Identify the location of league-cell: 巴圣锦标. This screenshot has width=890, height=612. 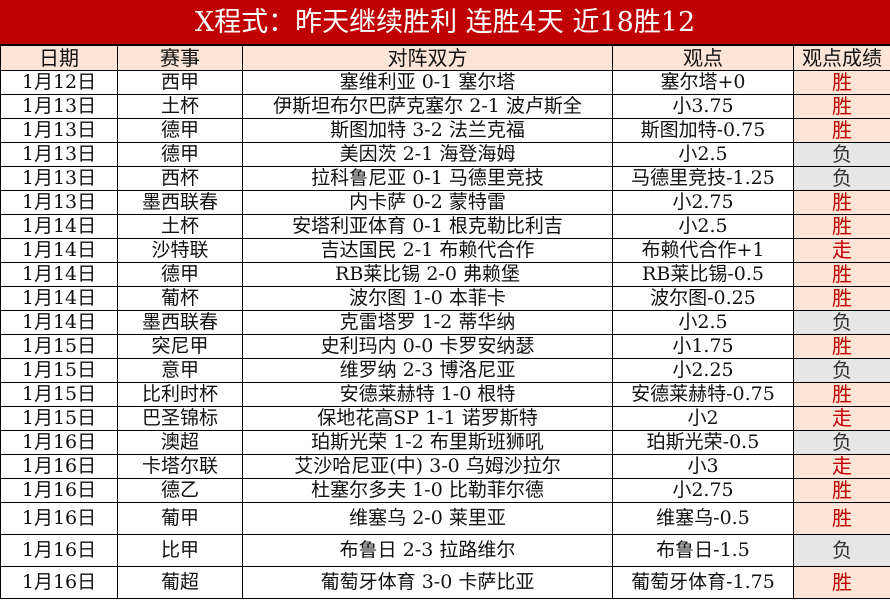
(180, 418).